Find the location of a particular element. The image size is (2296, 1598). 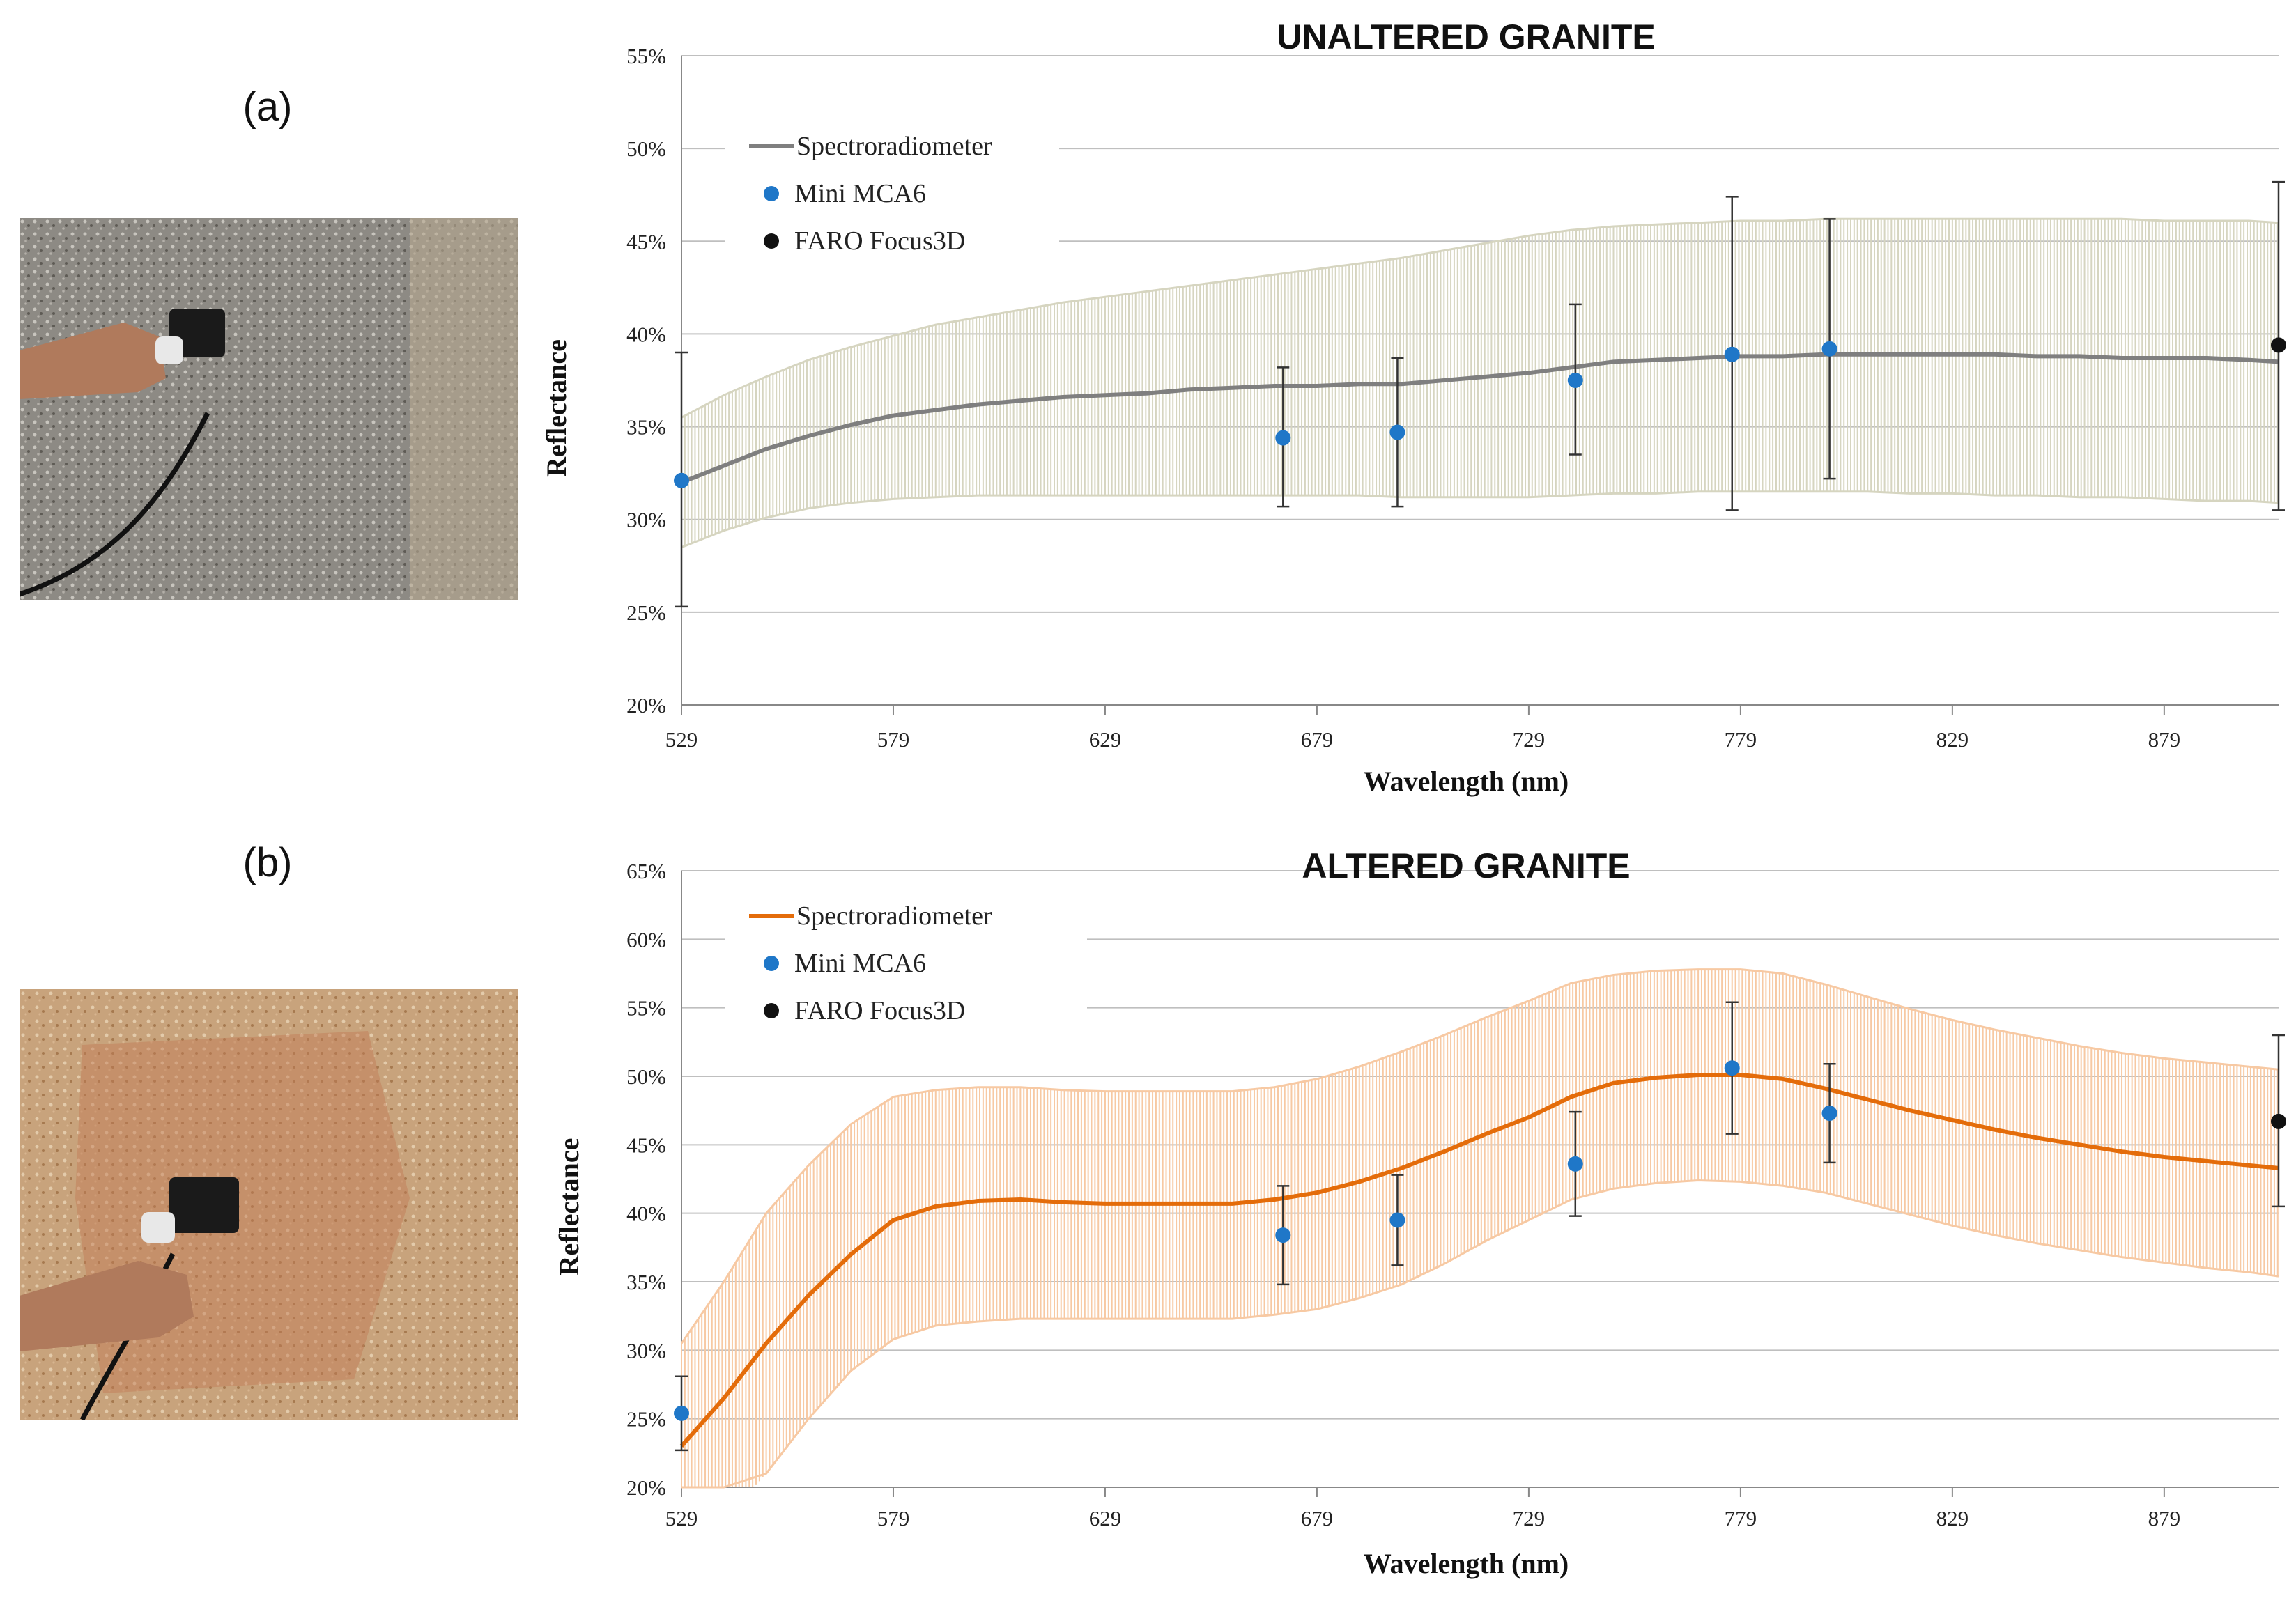

band-upper-edge is located at coordinates (1480, 318).